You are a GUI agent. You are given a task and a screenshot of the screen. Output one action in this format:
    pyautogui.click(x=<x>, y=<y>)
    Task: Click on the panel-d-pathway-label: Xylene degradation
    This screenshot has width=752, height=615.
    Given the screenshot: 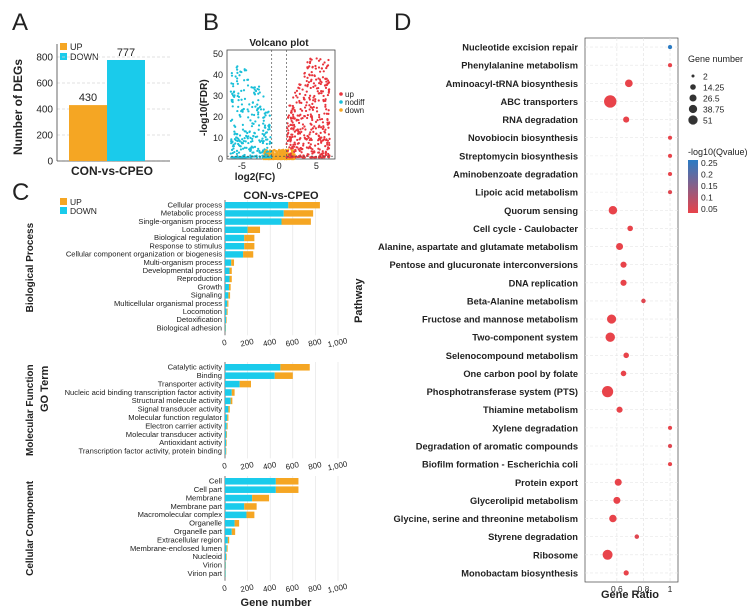 What is the action you would take?
    pyautogui.click(x=535, y=428)
    